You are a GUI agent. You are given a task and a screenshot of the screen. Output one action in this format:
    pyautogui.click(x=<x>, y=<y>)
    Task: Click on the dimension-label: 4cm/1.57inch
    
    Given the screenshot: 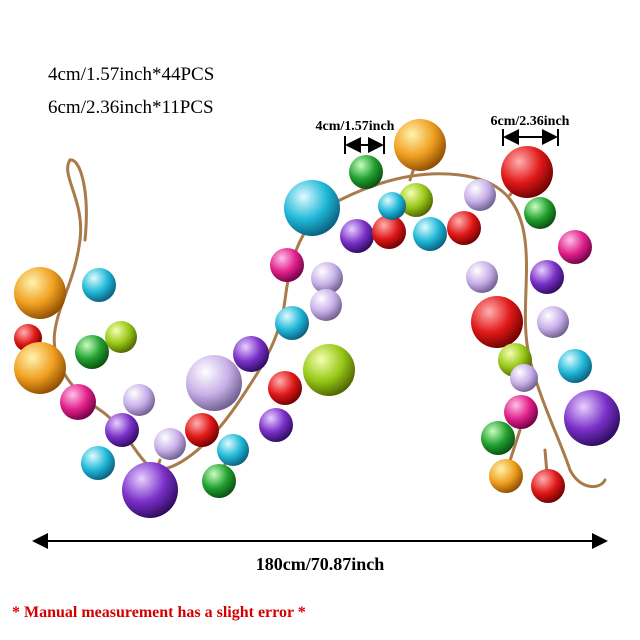 What is the action you would take?
    pyautogui.click(x=355, y=126)
    